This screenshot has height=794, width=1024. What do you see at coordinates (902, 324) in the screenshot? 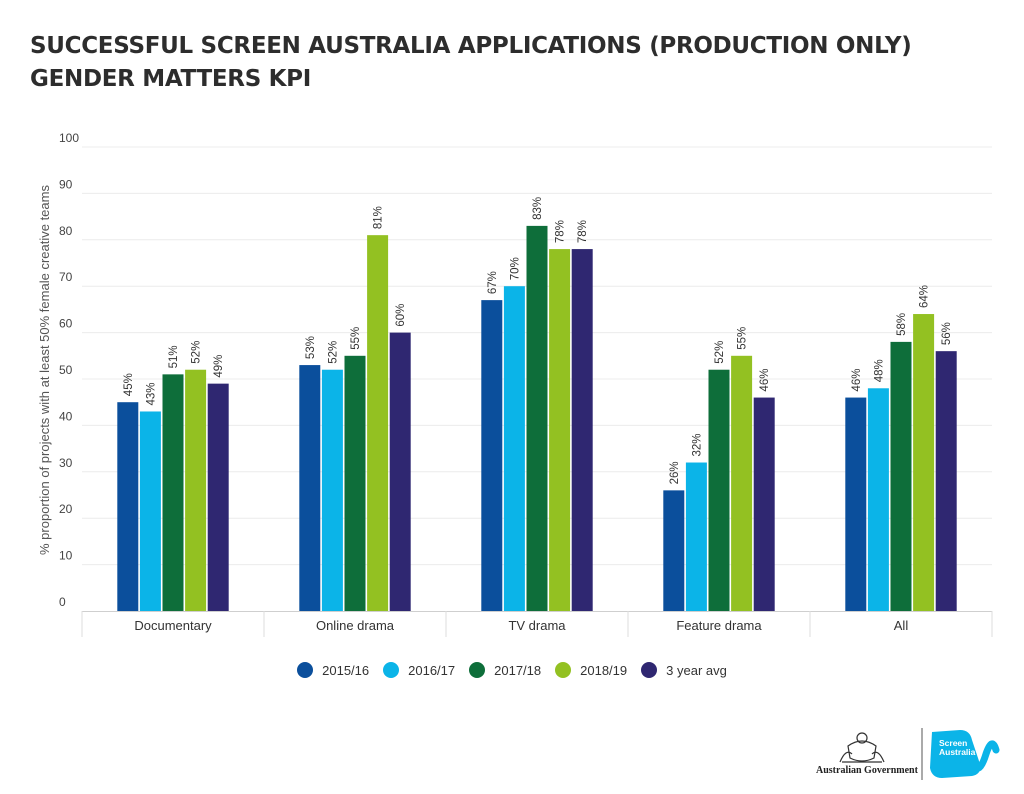
I see `data-label: 58%` at bounding box center [902, 324].